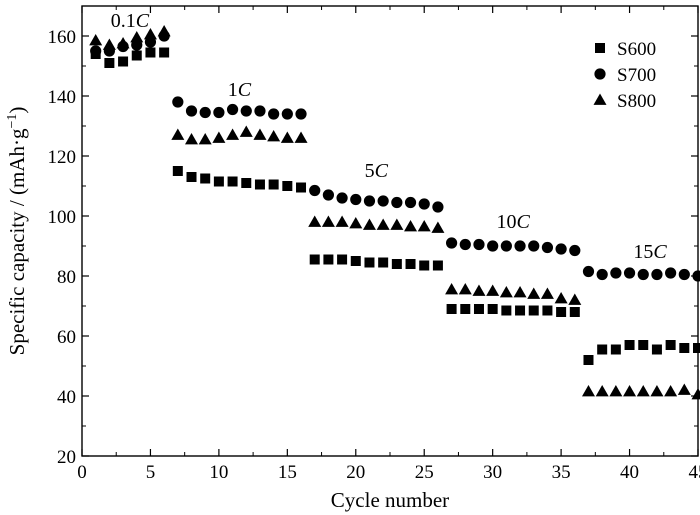 This screenshot has height=515, width=700. Describe the element at coordinates (370, 171) in the screenshot. I see `rate-value: 5` at that location.